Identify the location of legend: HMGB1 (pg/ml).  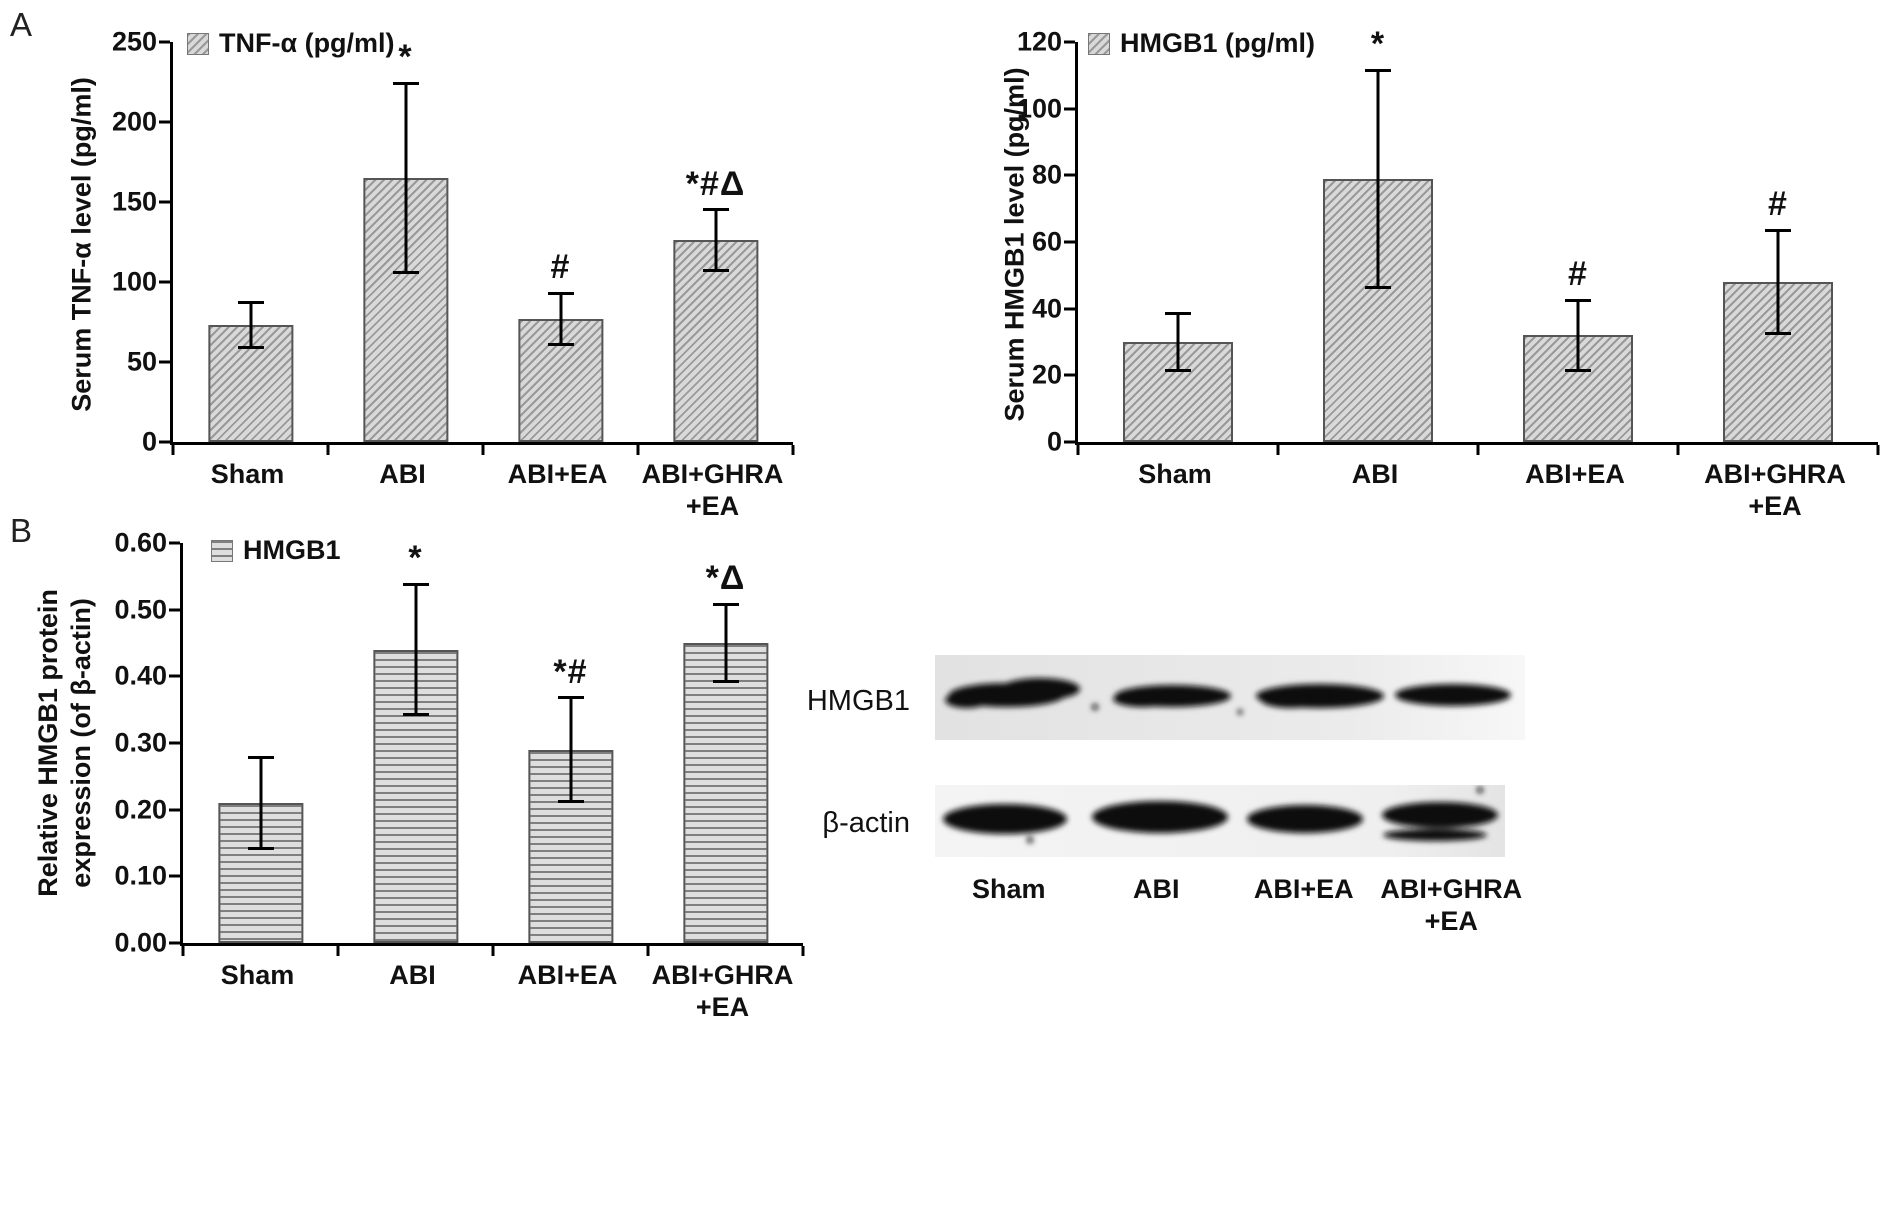
(1201, 43).